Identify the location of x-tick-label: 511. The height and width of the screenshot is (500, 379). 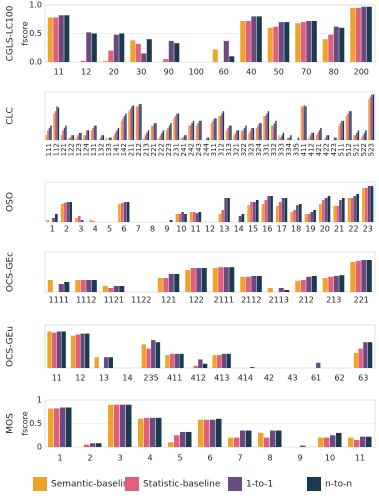
(341, 149).